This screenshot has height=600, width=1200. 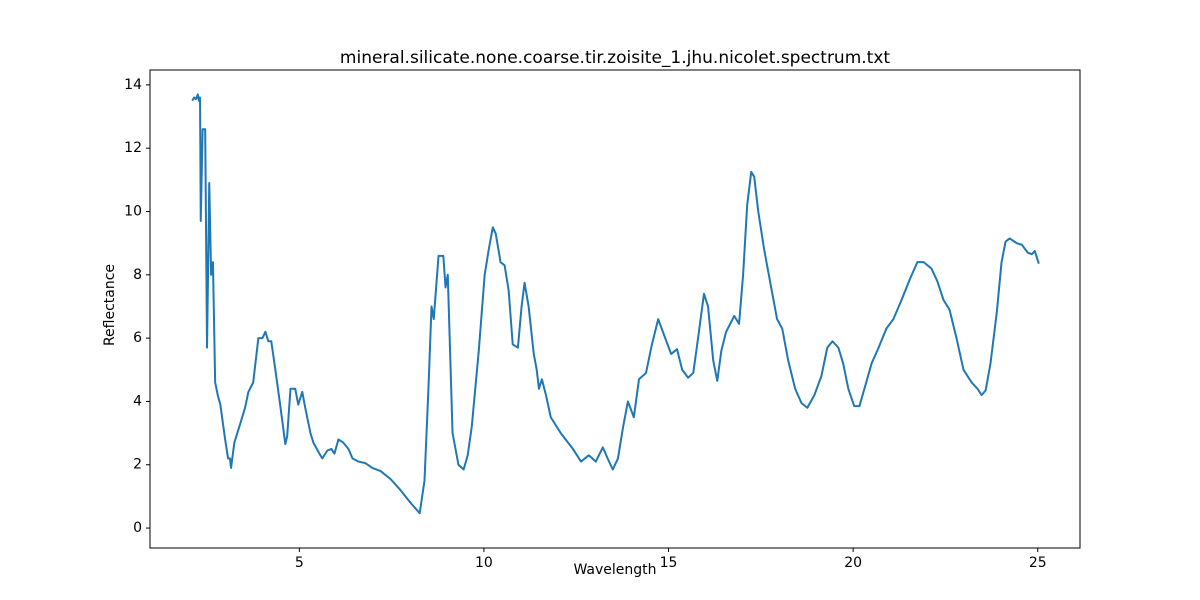 I want to click on y-tick-label: 12, so click(x=133, y=148).